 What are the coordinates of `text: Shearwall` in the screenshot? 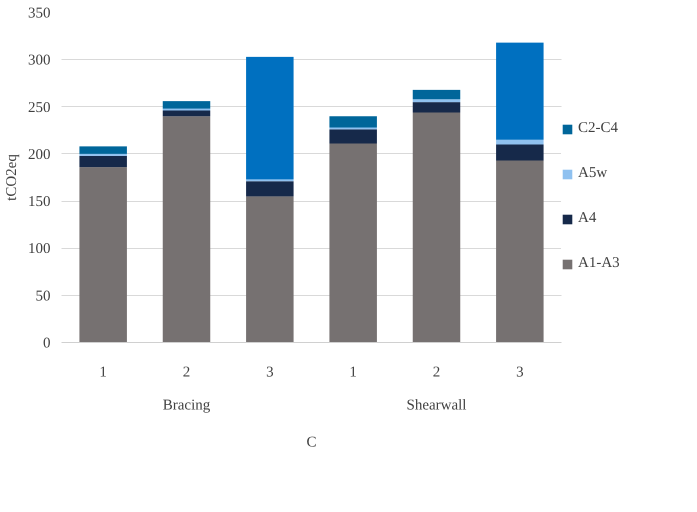 It's located at (436, 406).